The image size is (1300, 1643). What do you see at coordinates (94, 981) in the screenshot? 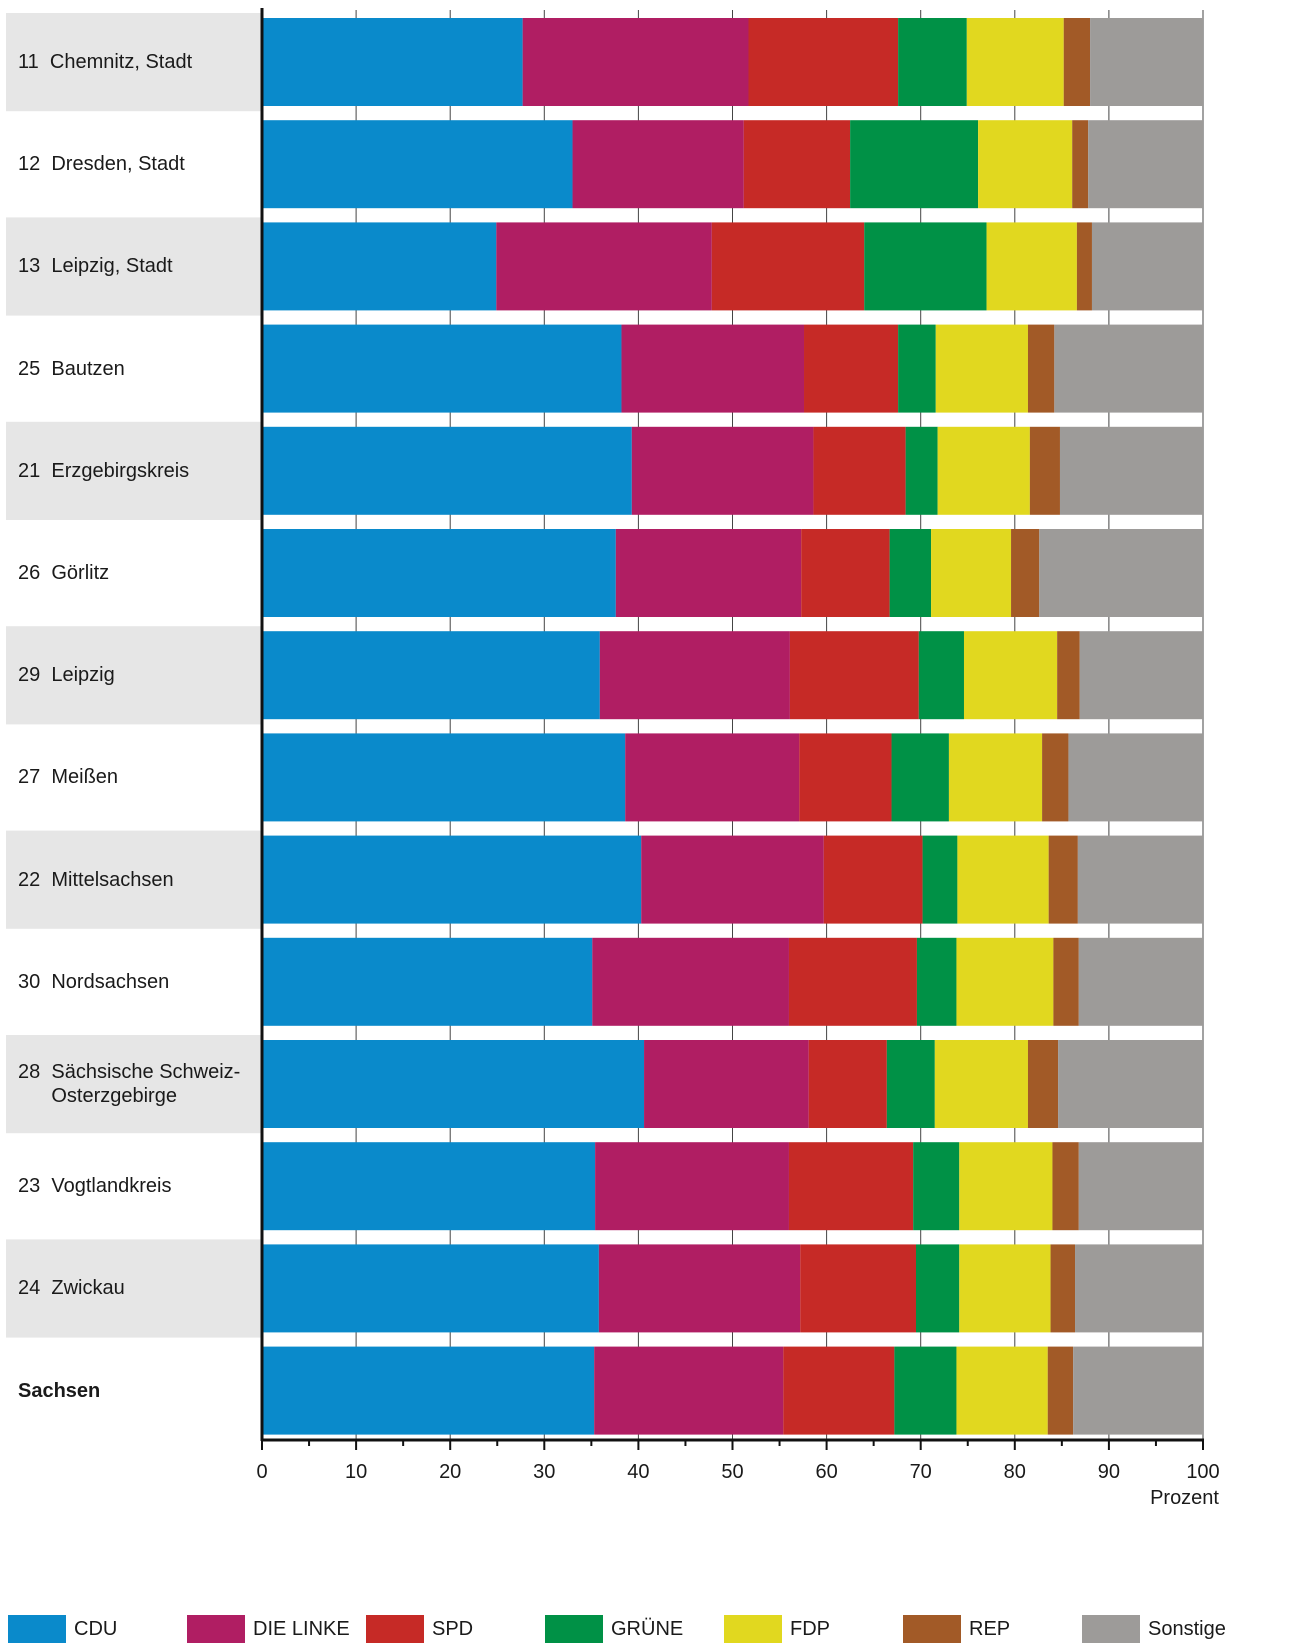
I see `row-label: 30 Nordsachsen` at bounding box center [94, 981].